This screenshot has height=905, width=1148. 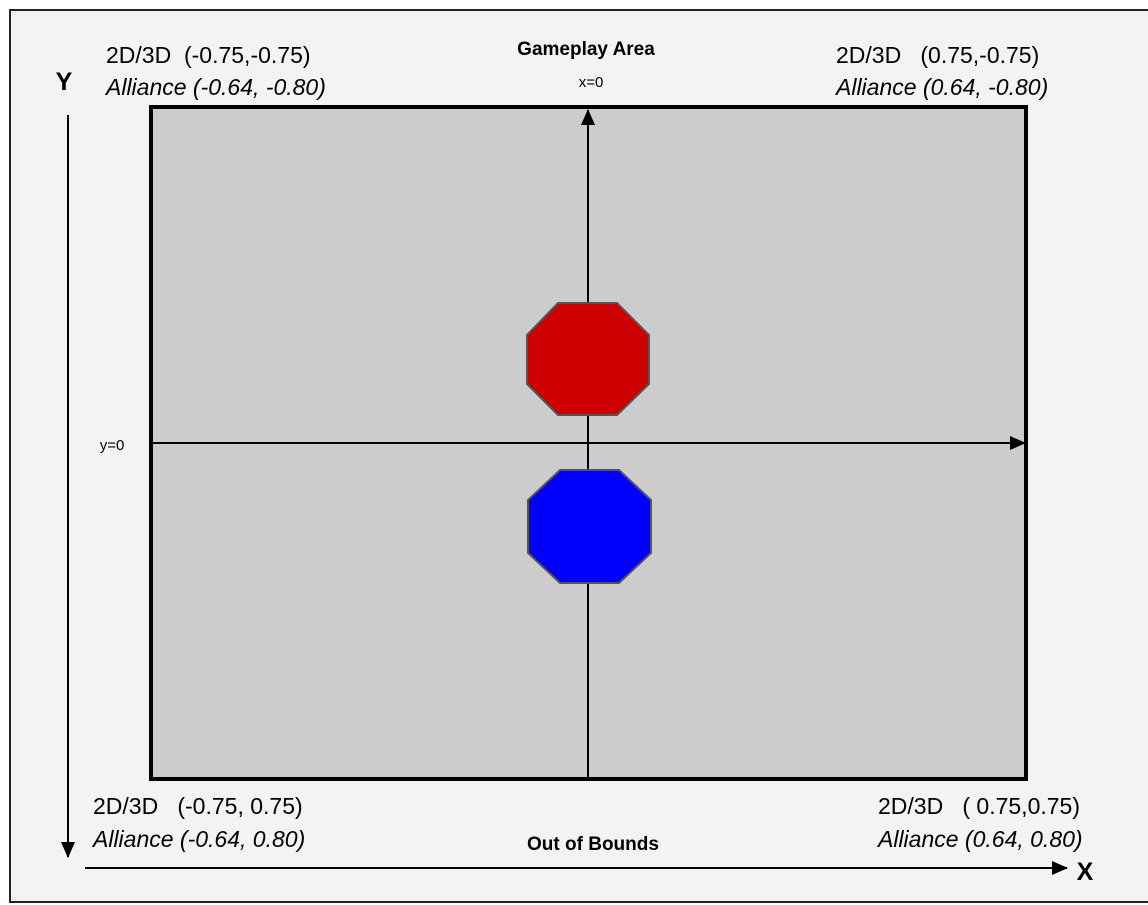 I want to click on y-axis-label: Y, so click(x=64, y=82).